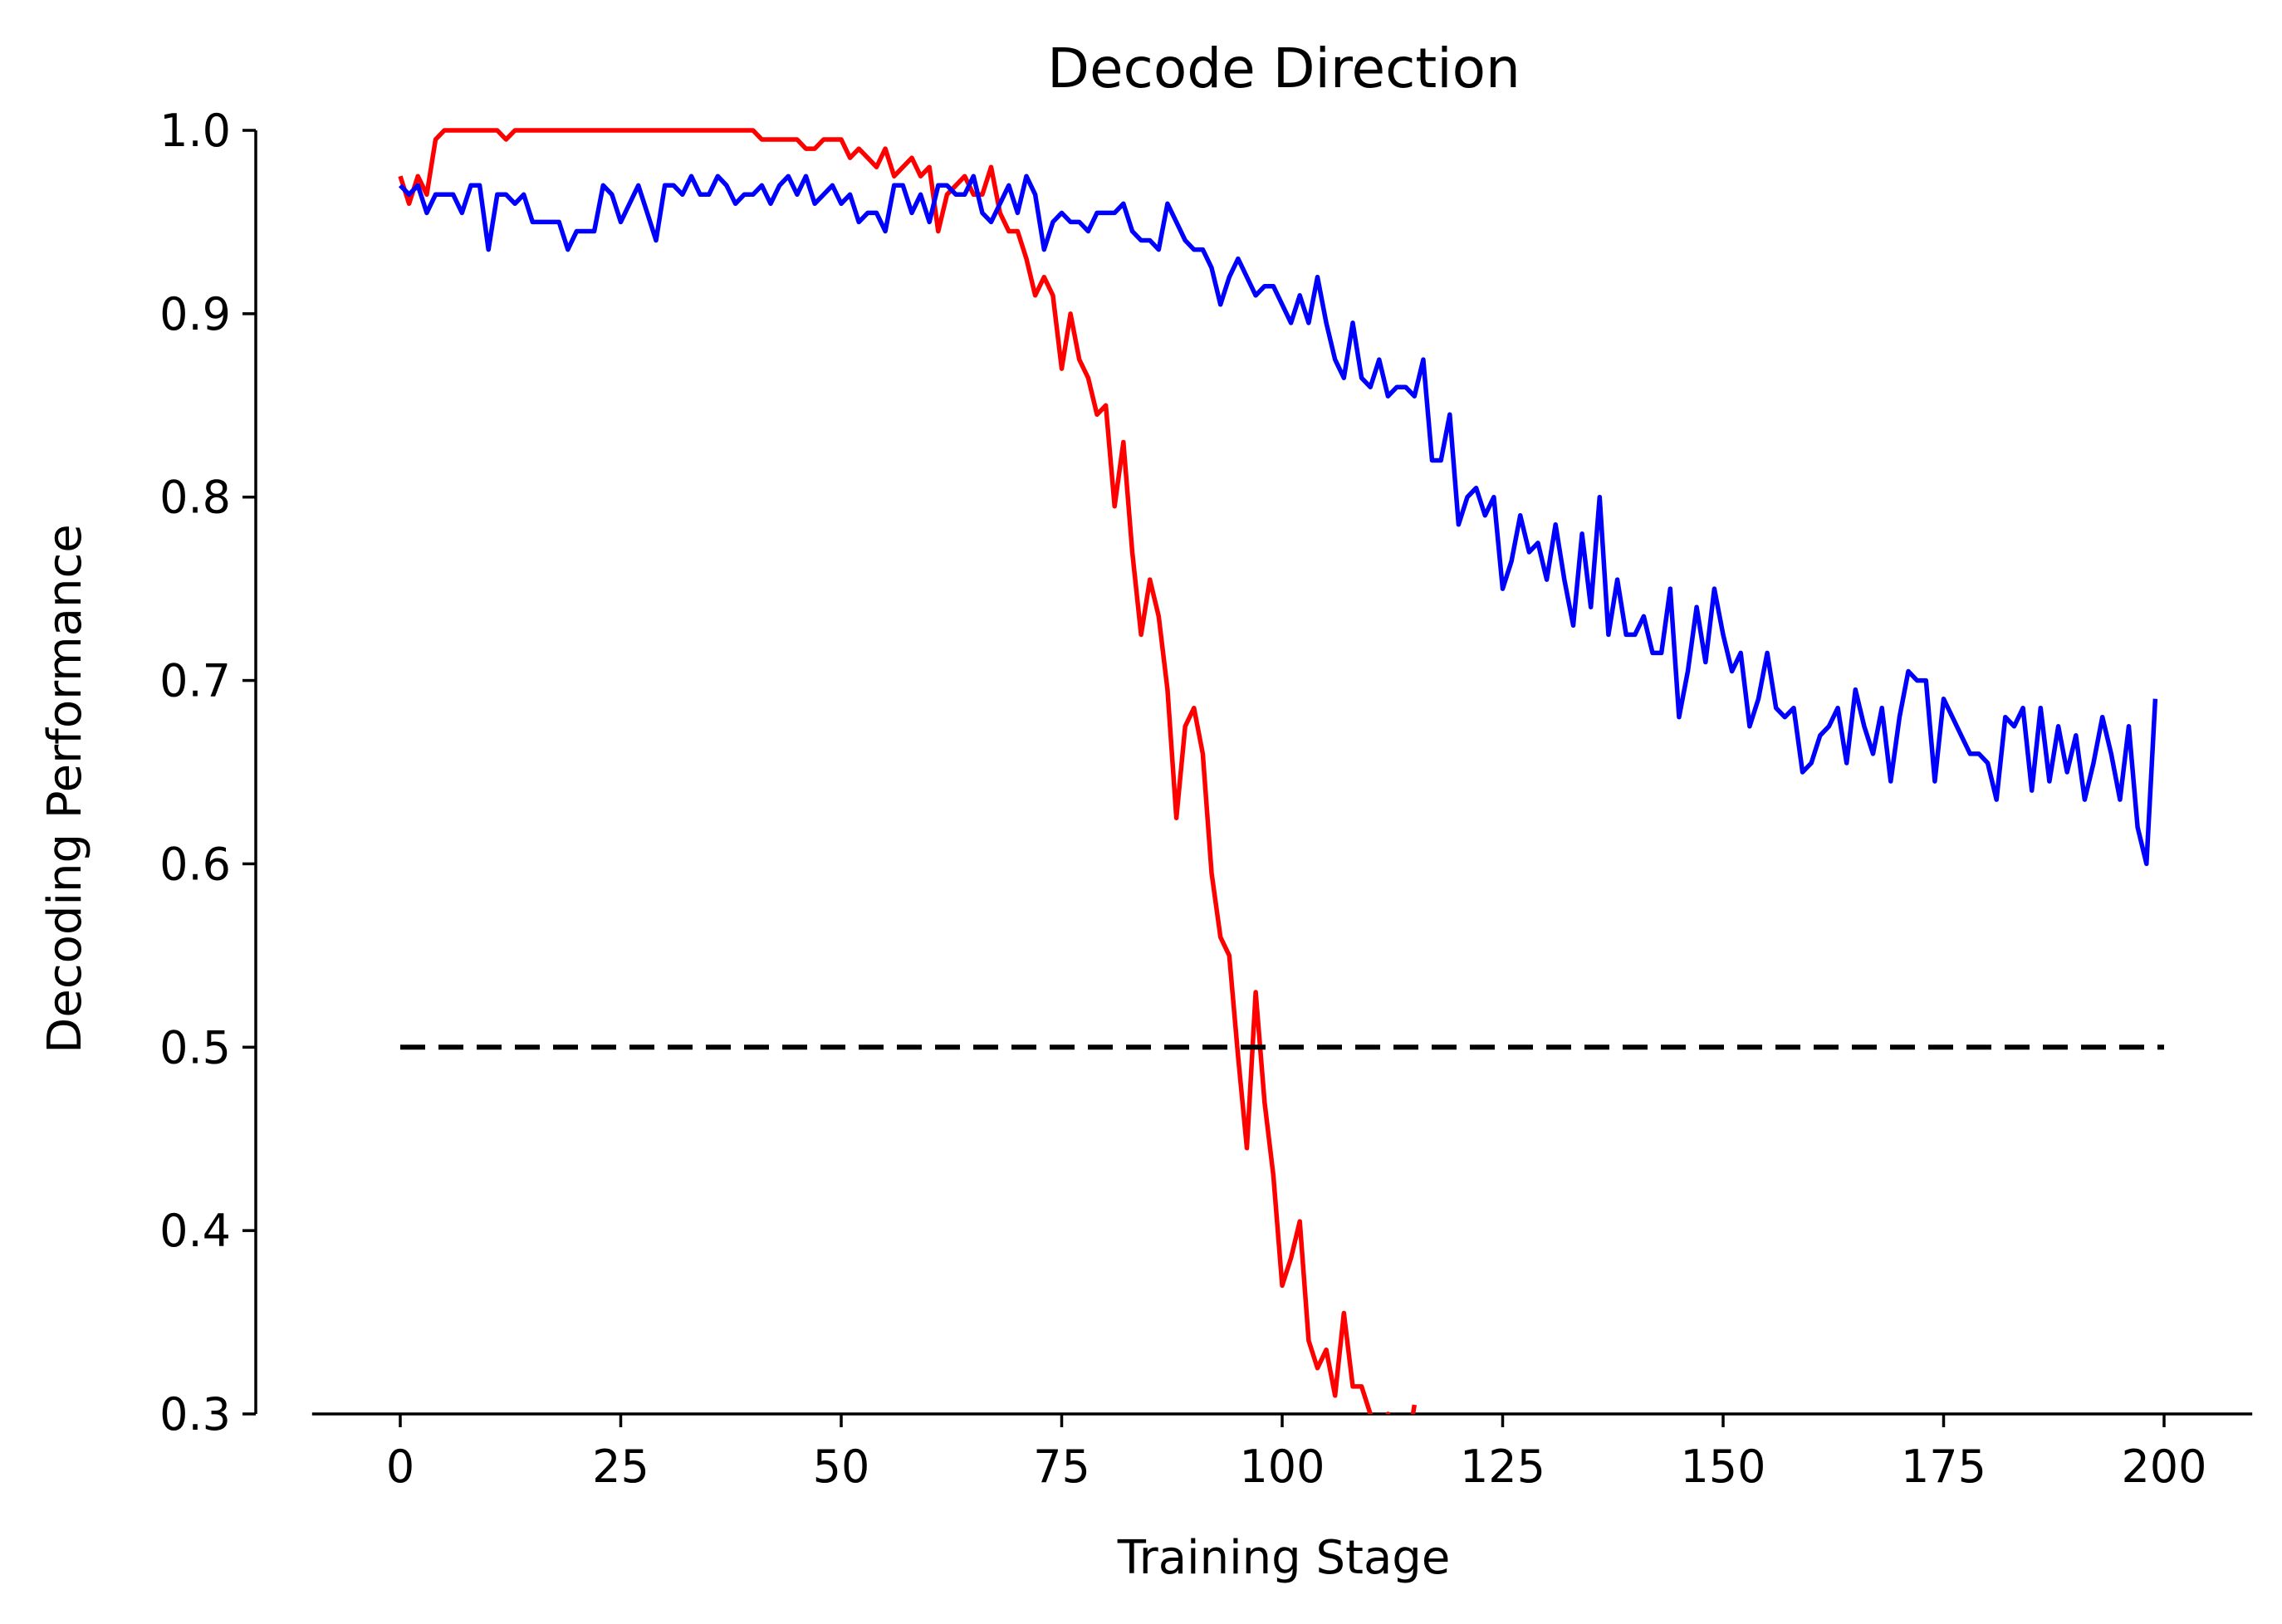 This screenshot has height=1624, width=2282. I want to click on y-tick-label: 0.7, so click(195, 681).